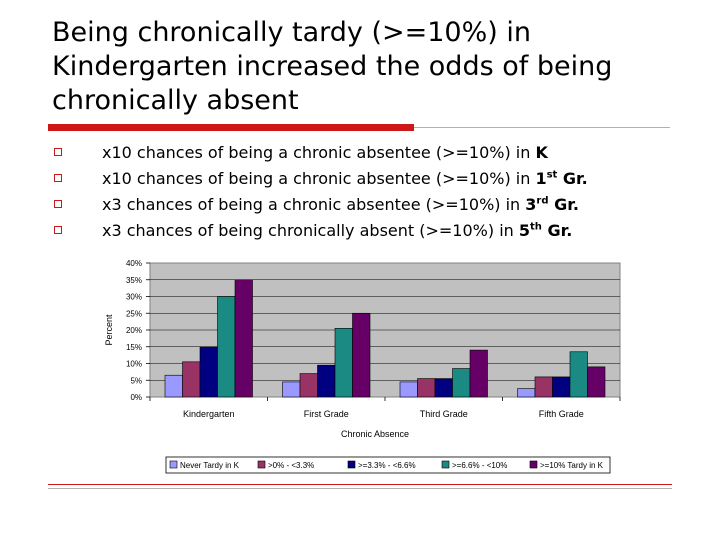  I want to click on x-tick-label: Third Grade, so click(444, 414).